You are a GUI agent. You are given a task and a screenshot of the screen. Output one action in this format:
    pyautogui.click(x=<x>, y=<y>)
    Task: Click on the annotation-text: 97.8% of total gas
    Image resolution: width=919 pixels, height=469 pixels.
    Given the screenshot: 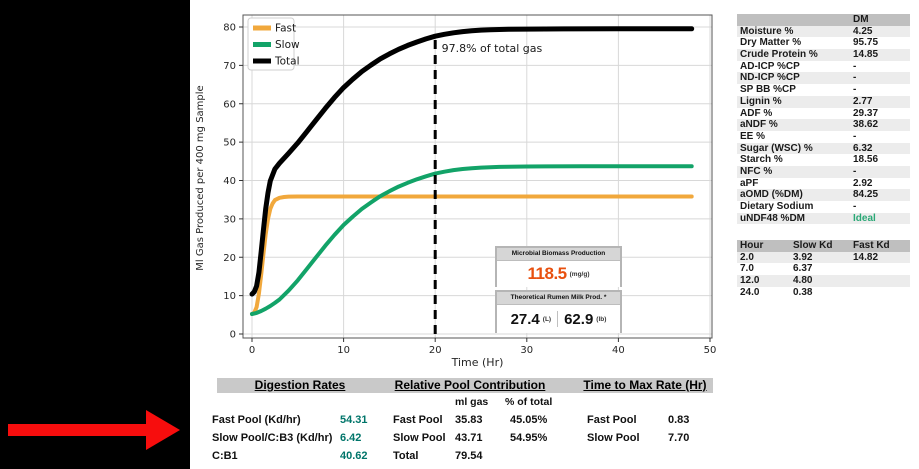 What is the action you would take?
    pyautogui.click(x=492, y=48)
    